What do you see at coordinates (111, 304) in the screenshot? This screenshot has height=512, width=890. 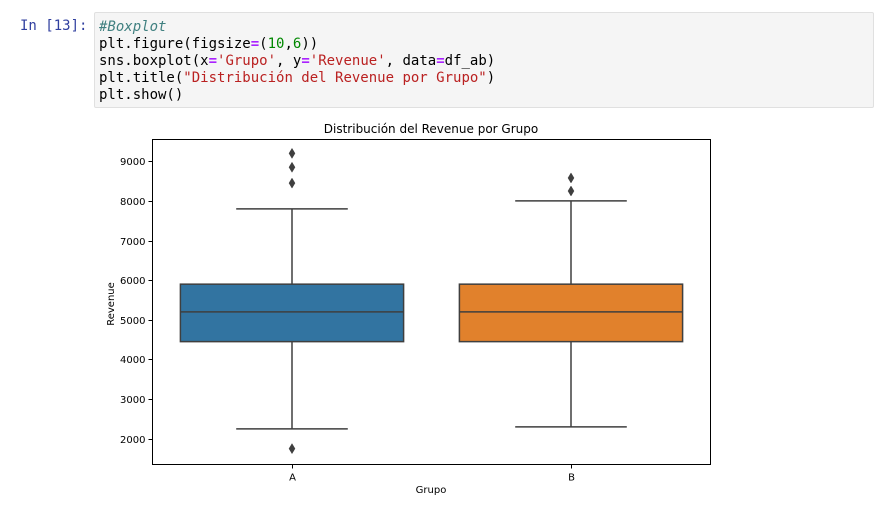 I see `y-axis-label: Revenue` at bounding box center [111, 304].